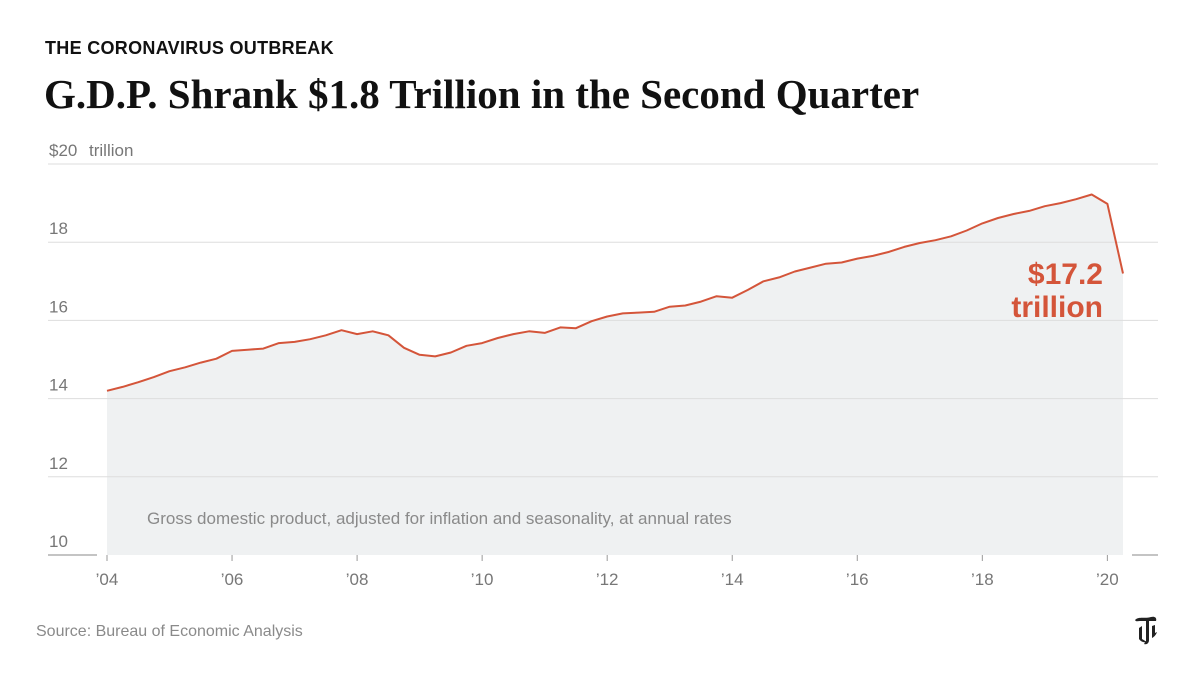 The width and height of the screenshot is (1200, 675). I want to click on source-note: Source: Bureau of Economic Analysis, so click(169, 631).